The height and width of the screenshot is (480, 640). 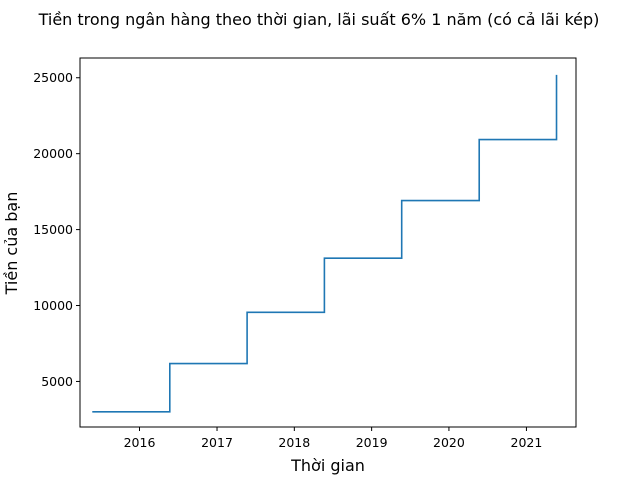 I want to click on x-axis-title: Thời gian, so click(x=327, y=465).